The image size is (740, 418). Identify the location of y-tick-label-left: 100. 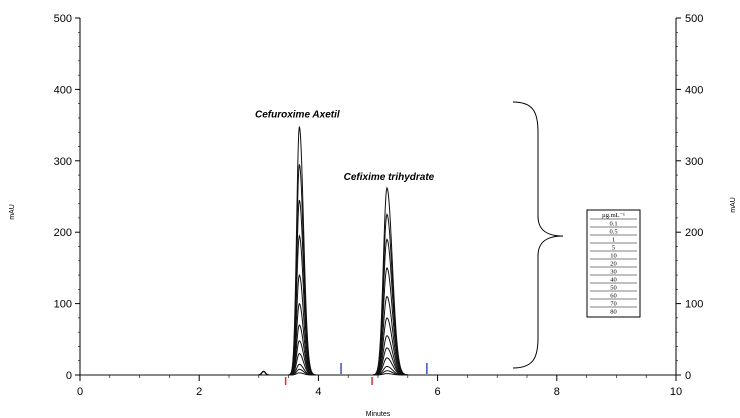
(63, 305).